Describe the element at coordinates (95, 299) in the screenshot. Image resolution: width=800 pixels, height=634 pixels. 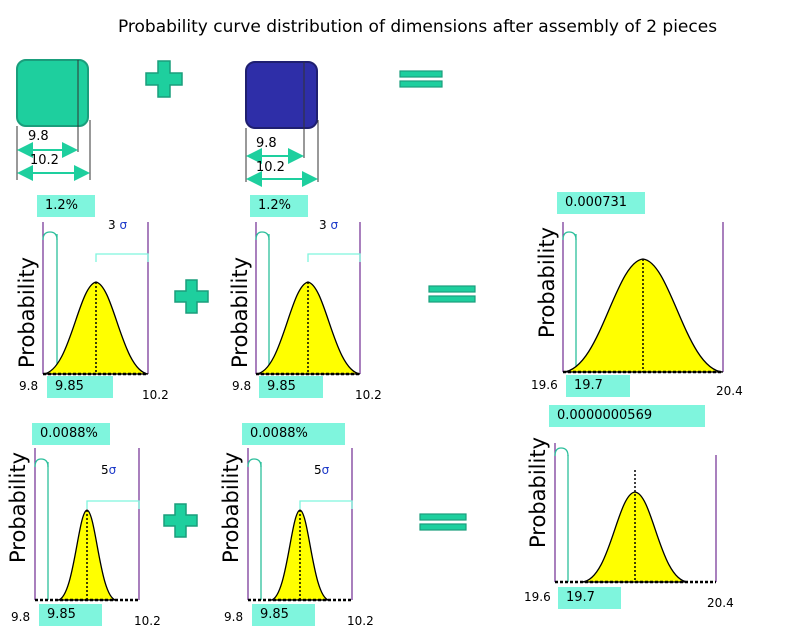
I see `row1-left-plot` at that location.